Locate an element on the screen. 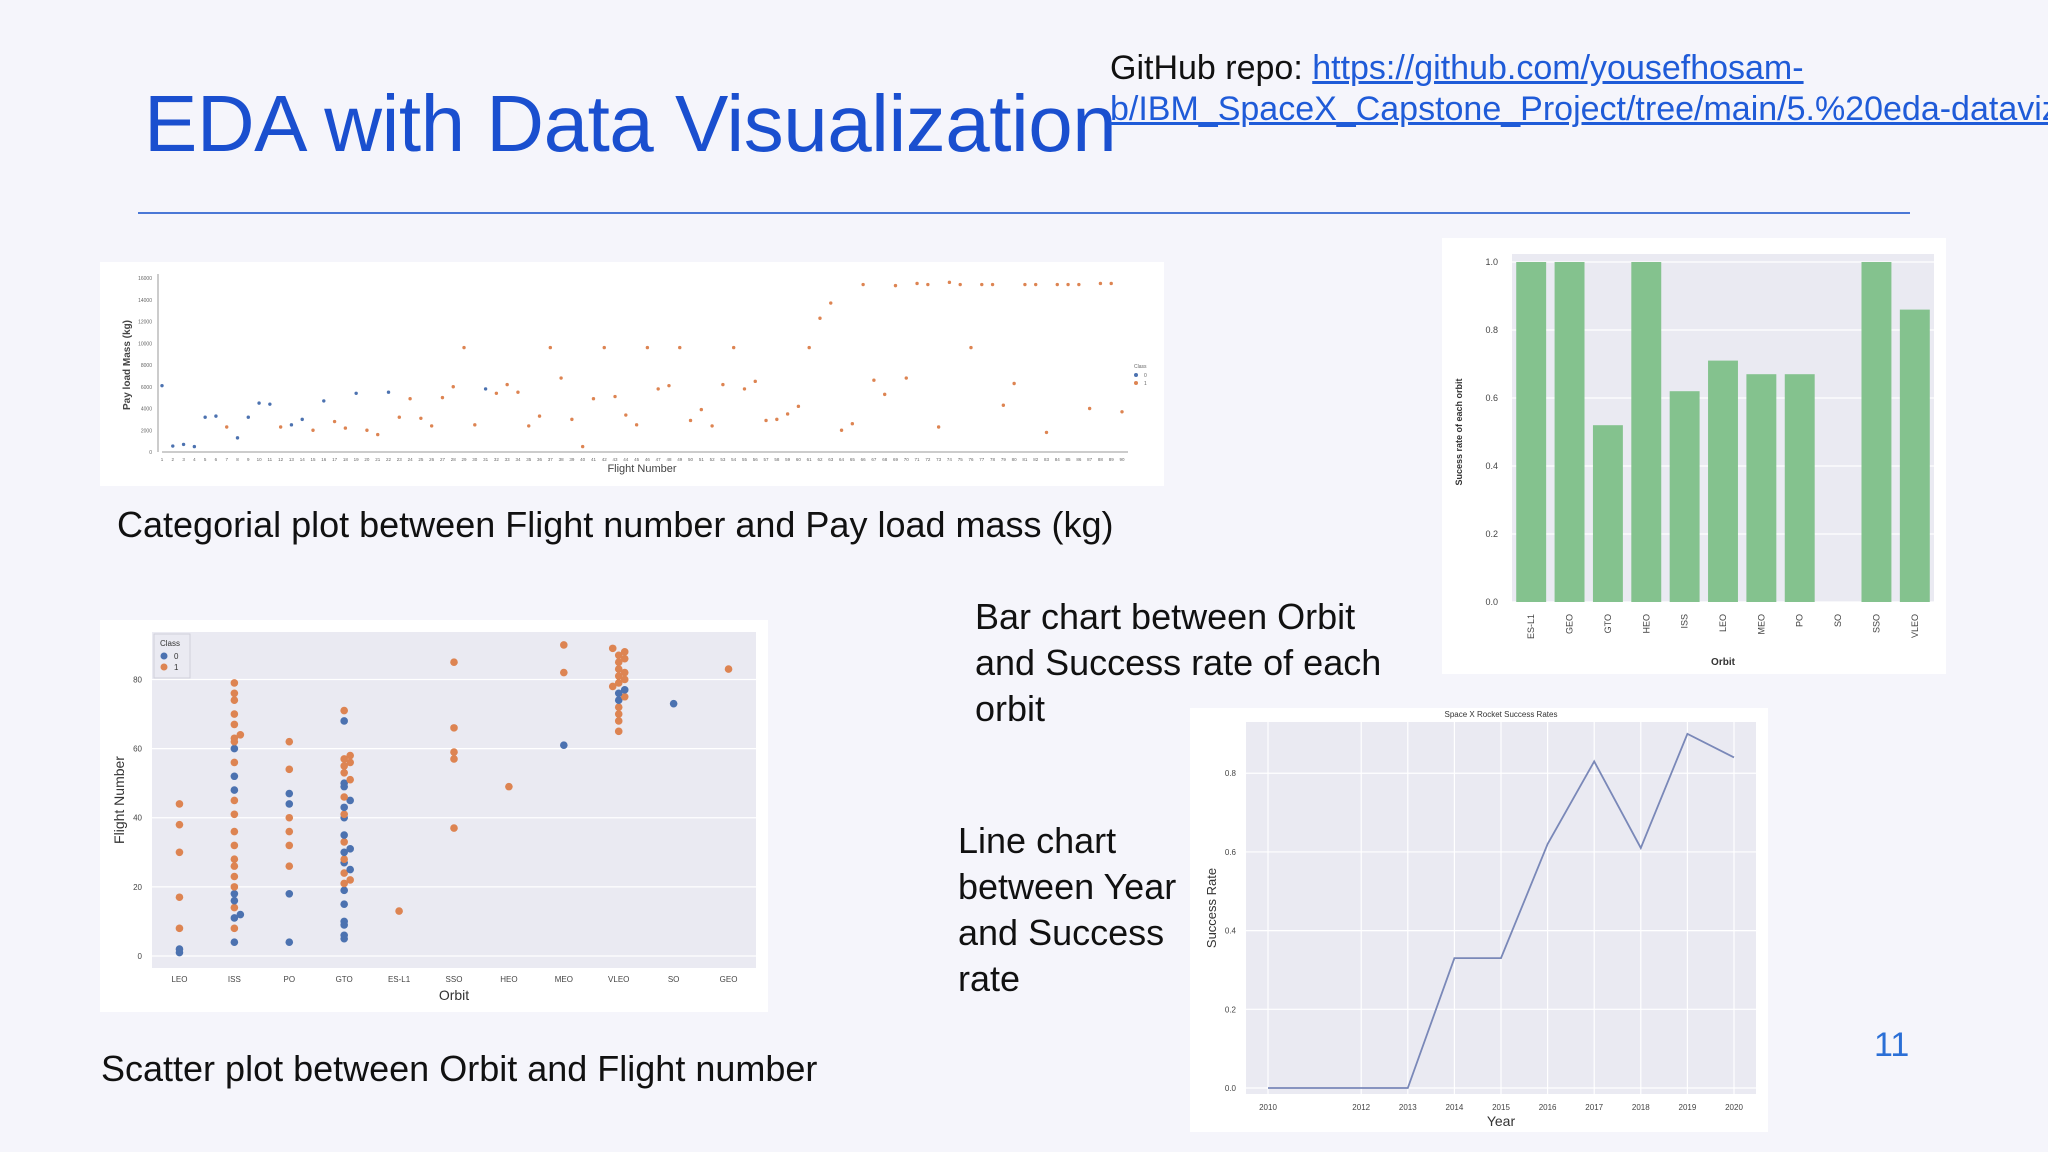 The width and height of the screenshot is (2048, 1152). success-rate-line is located at coordinates (1501, 910).